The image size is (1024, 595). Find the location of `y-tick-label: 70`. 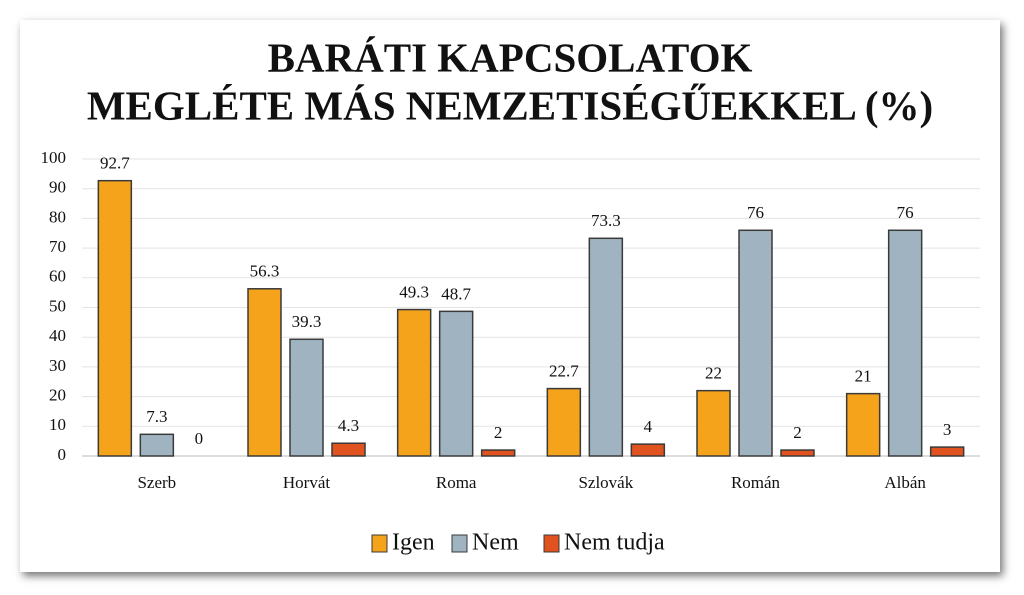

y-tick-label: 70 is located at coordinates (57, 246).